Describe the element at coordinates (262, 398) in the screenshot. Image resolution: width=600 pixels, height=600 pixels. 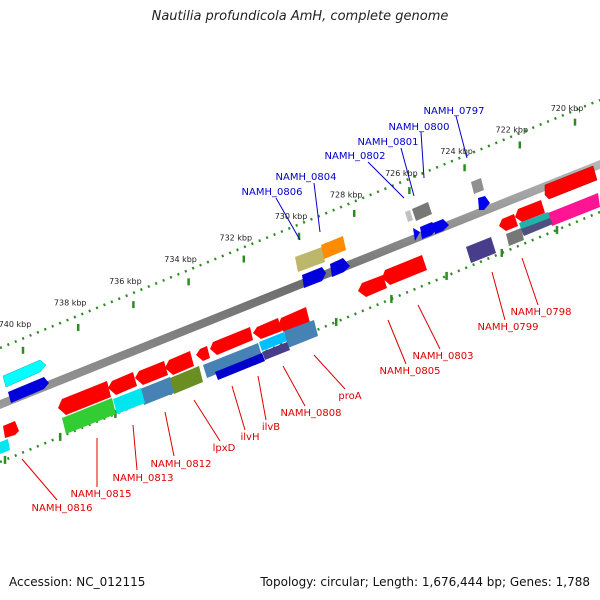
I see `callout-line-ilvb` at that location.